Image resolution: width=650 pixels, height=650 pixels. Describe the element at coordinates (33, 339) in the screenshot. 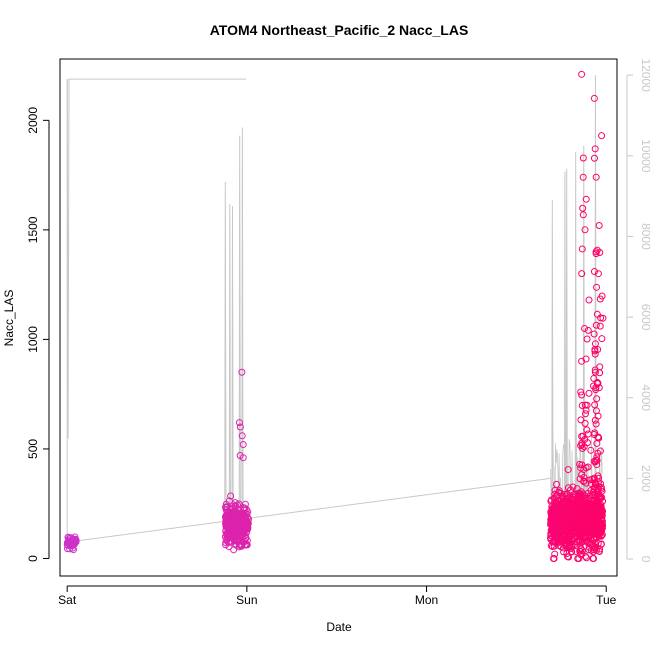

I see `y-tick-label: 1000` at that location.